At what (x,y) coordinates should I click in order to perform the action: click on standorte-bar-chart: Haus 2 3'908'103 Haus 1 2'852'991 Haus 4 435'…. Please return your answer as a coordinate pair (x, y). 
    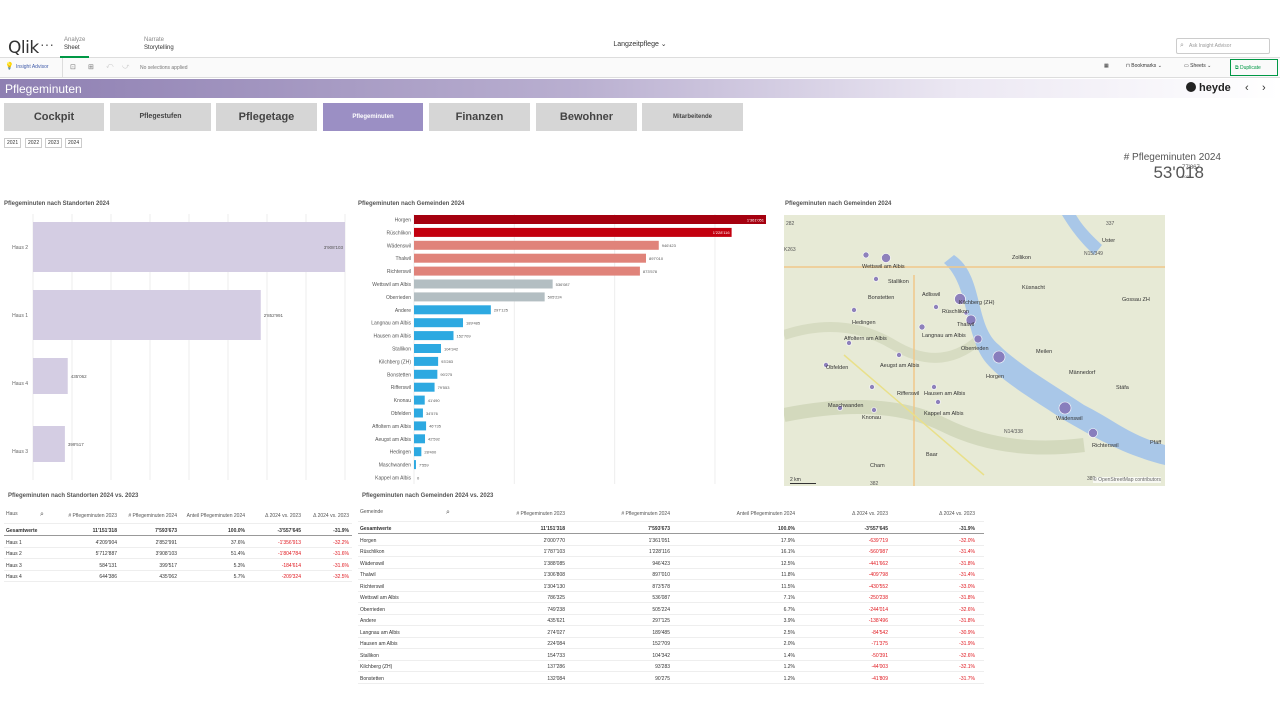
    Looking at the image, I should click on (175, 347).